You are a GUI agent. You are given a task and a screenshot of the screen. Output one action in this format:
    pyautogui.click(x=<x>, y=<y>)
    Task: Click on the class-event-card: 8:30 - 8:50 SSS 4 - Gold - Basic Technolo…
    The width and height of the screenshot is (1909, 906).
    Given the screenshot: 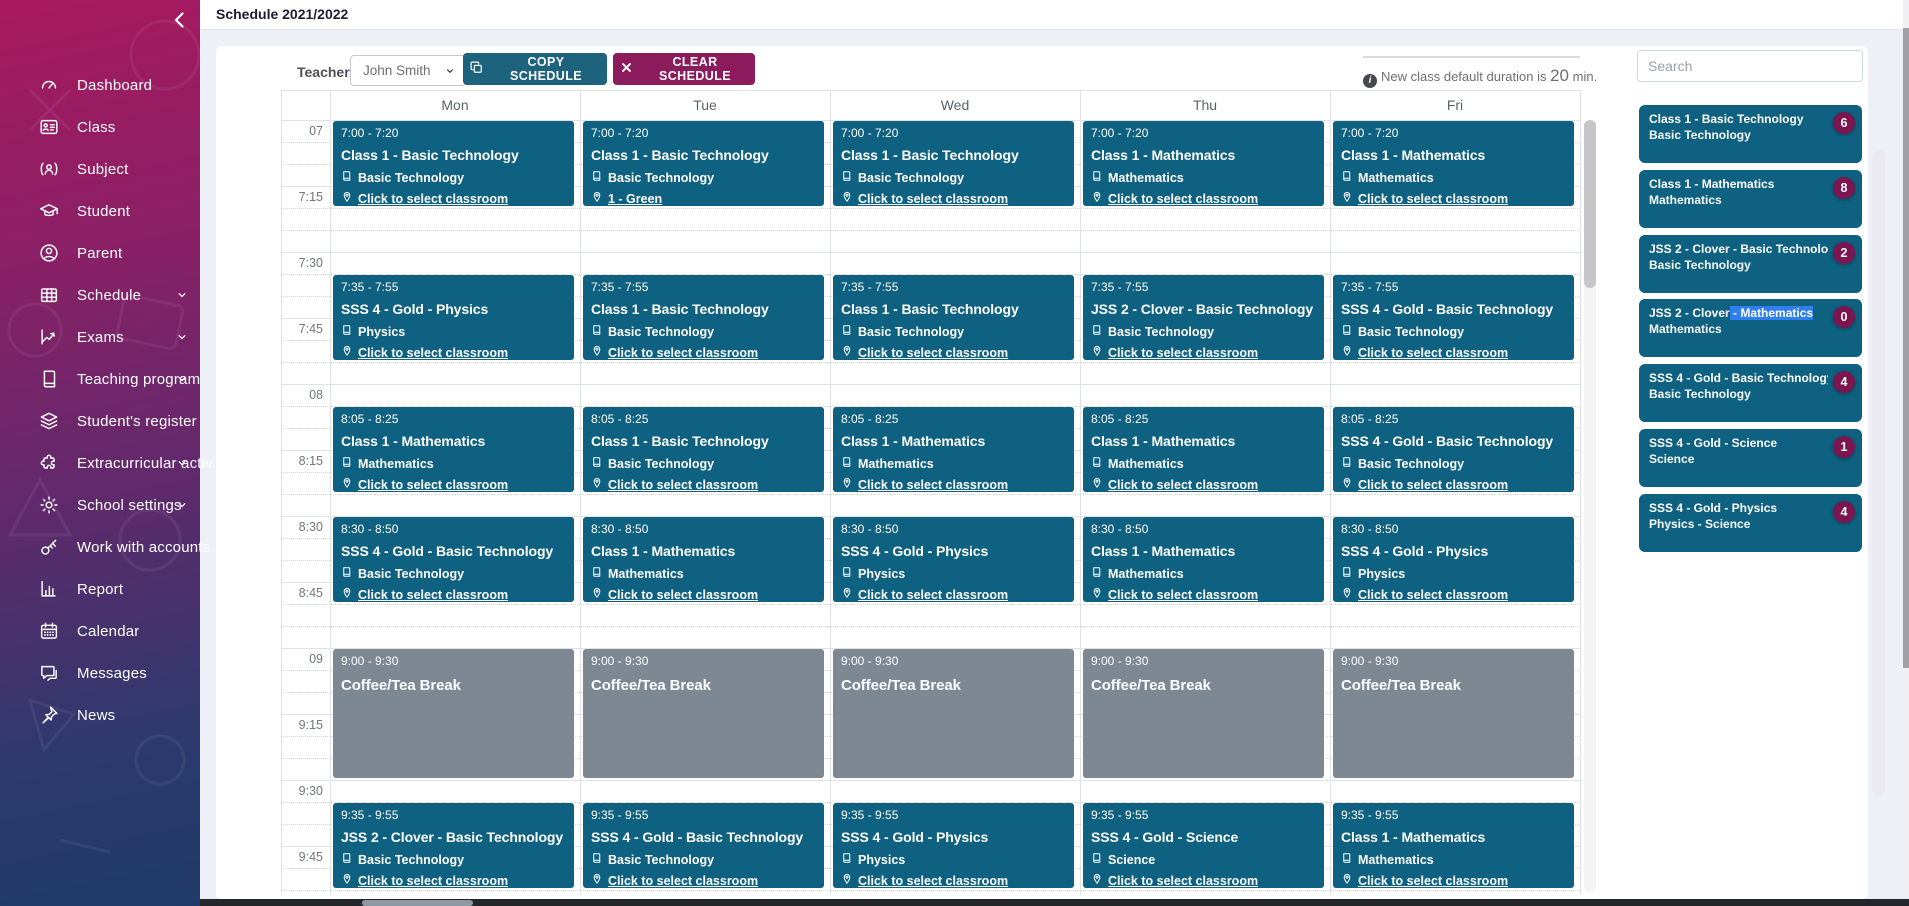 What is the action you would take?
    pyautogui.click(x=453, y=559)
    